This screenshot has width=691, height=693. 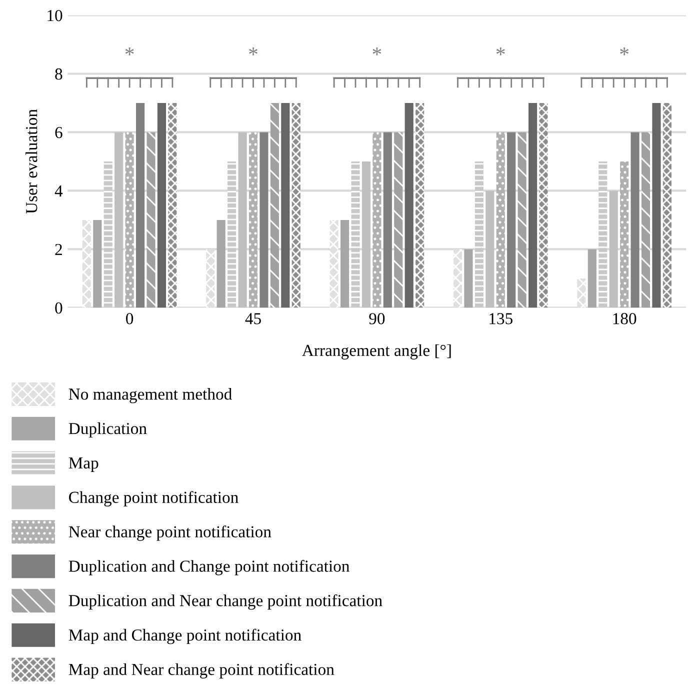 What do you see at coordinates (58, 132) in the screenshot?
I see `y-tick-label: 6` at bounding box center [58, 132].